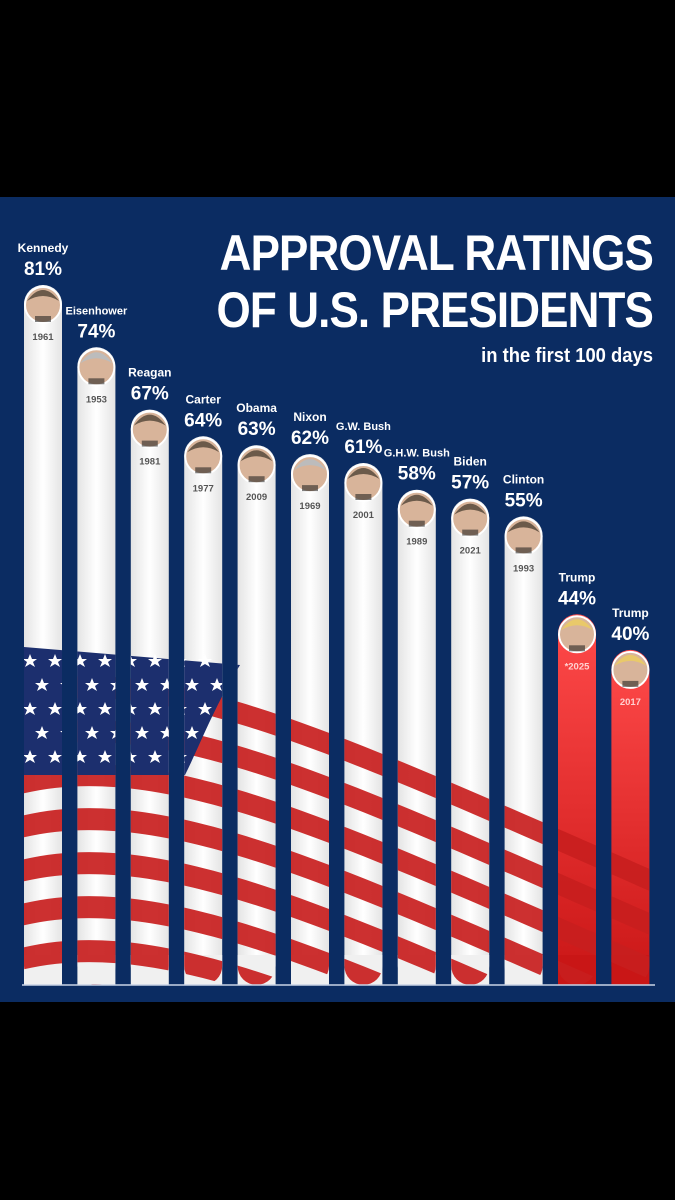 The image size is (675, 1200). What do you see at coordinates (257, 429) in the screenshot?
I see `bar-value-label: 63%` at bounding box center [257, 429].